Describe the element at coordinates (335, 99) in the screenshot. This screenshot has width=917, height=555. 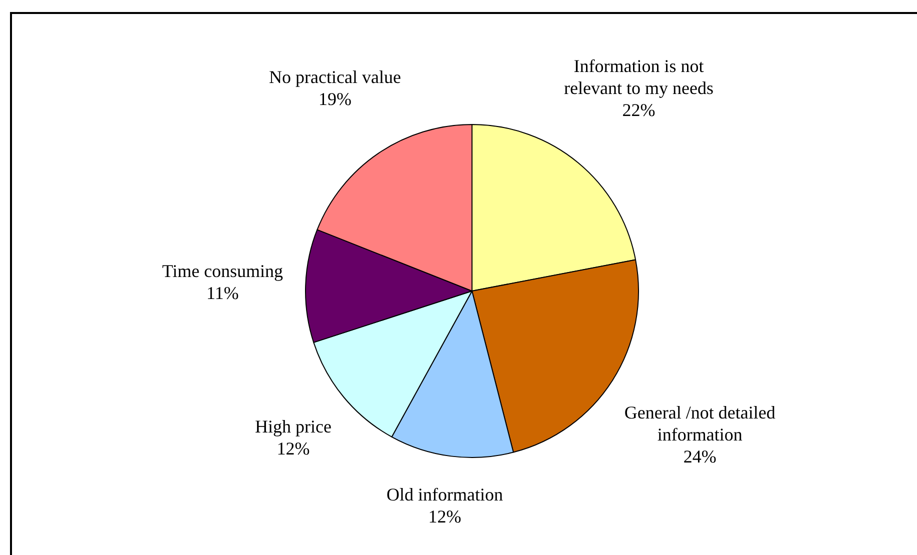
I see `data-label: 19%` at that location.